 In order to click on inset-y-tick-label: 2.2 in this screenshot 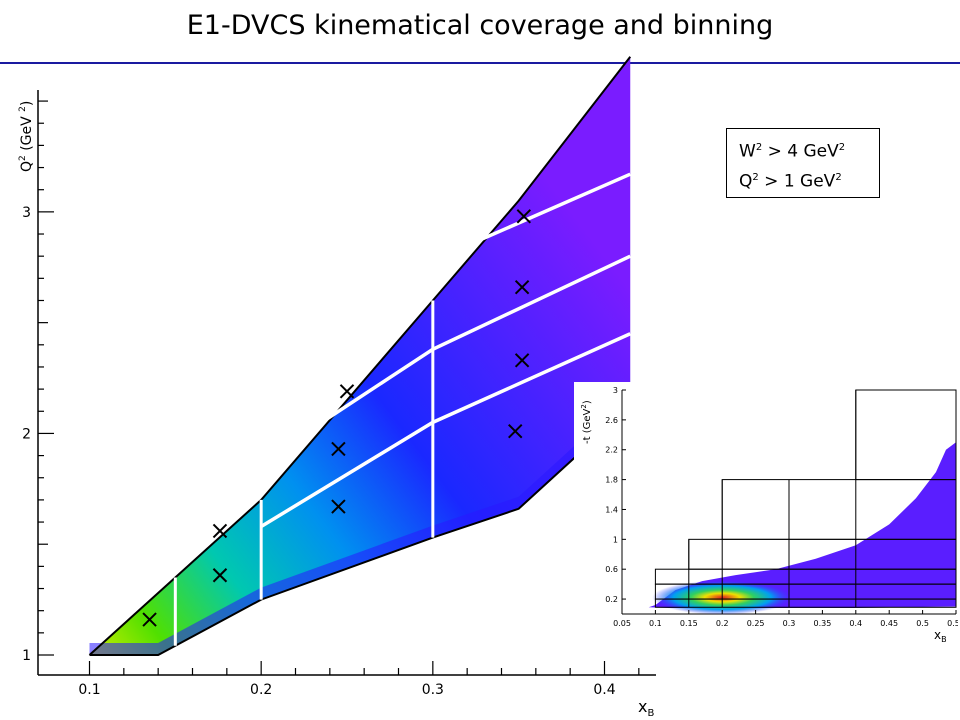, I will do `click(611, 450)`.